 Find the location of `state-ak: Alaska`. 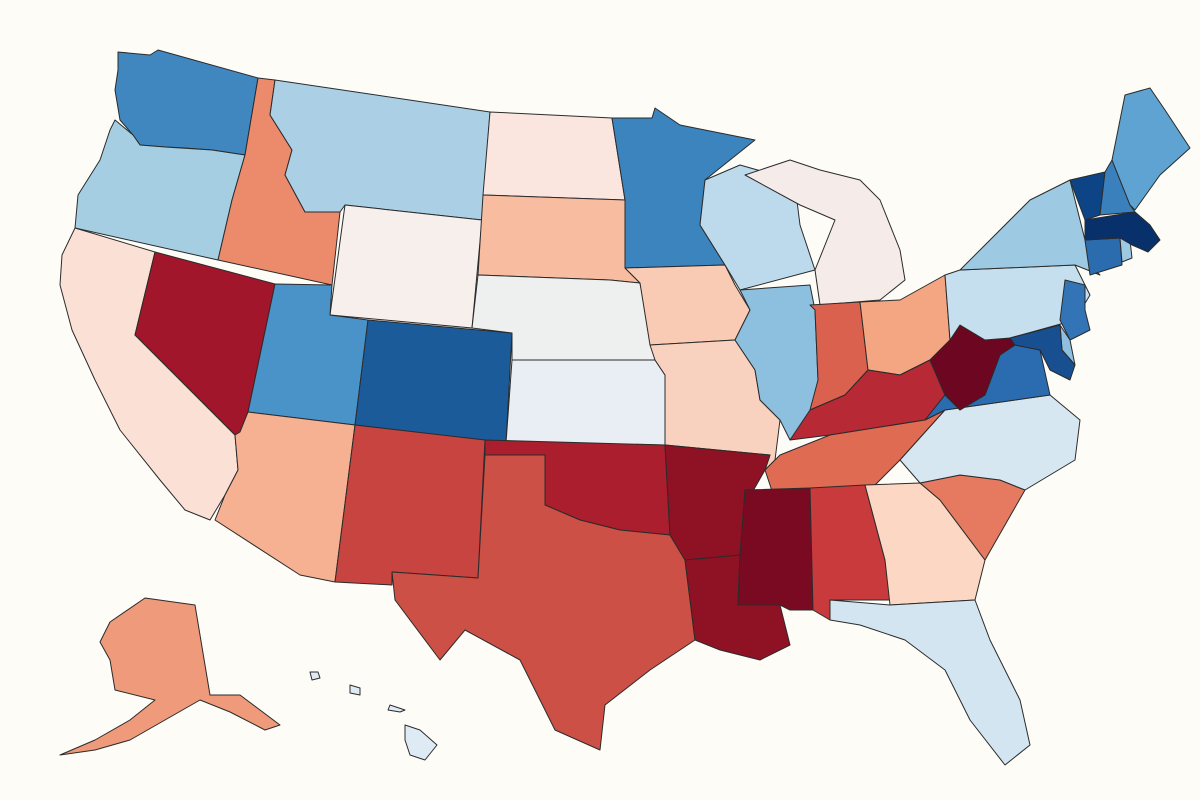

state-ak: Alaska is located at coordinates (170, 676).